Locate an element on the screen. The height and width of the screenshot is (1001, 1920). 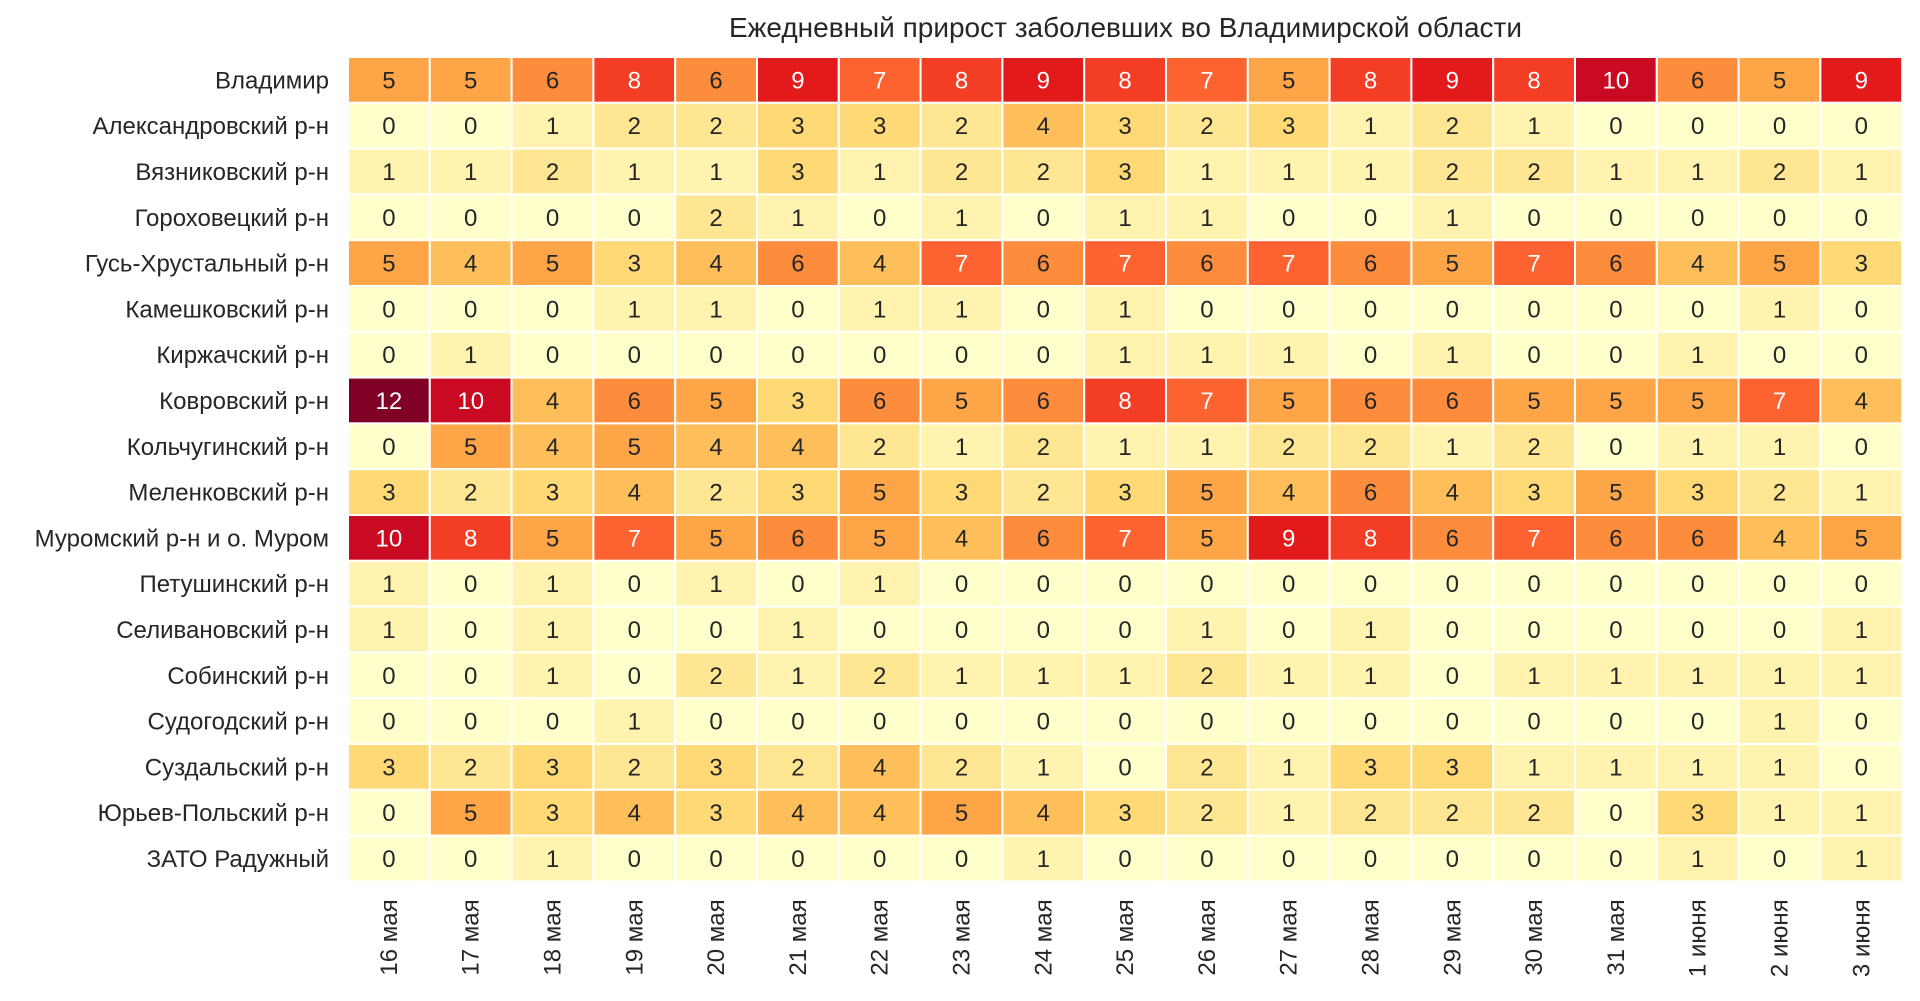
column-label: 20 мая is located at coordinates (716, 937).